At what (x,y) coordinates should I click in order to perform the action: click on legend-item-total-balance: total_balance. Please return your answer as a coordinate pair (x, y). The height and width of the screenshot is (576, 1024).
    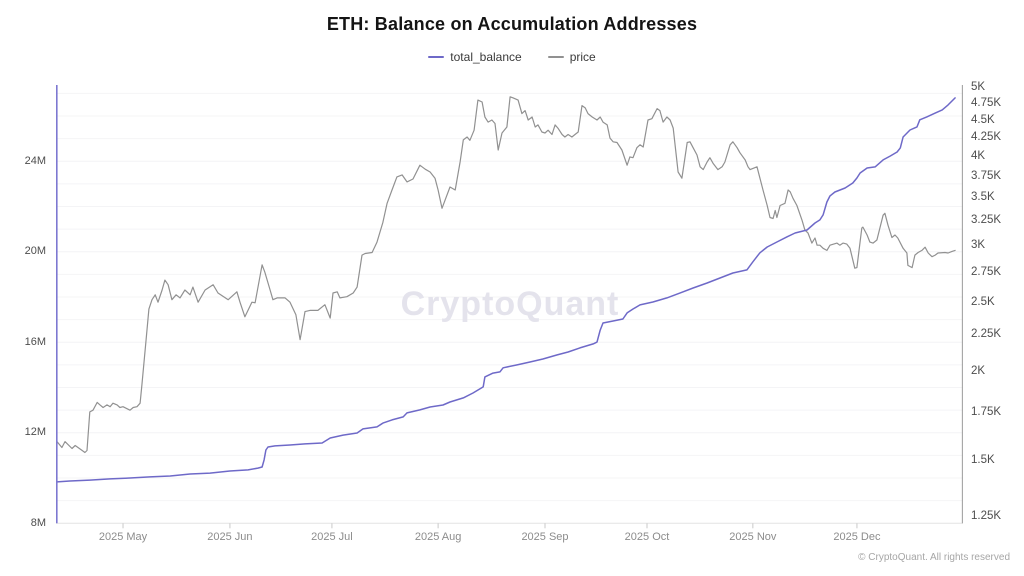
    Looking at the image, I should click on (475, 57).